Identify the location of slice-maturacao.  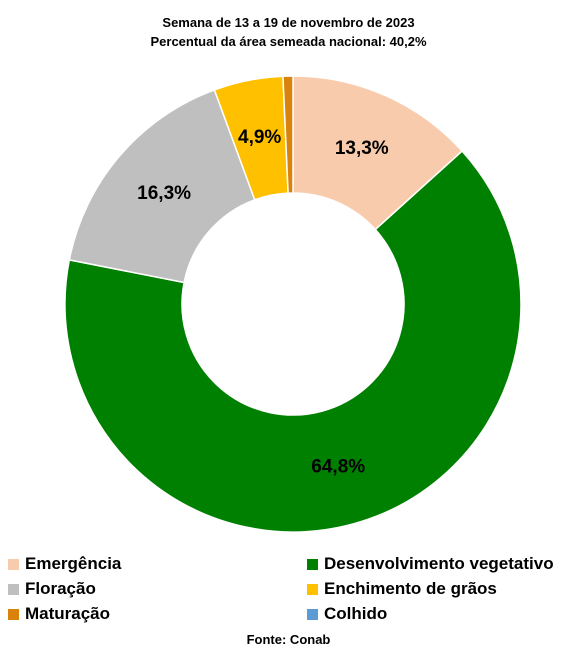
(288, 134).